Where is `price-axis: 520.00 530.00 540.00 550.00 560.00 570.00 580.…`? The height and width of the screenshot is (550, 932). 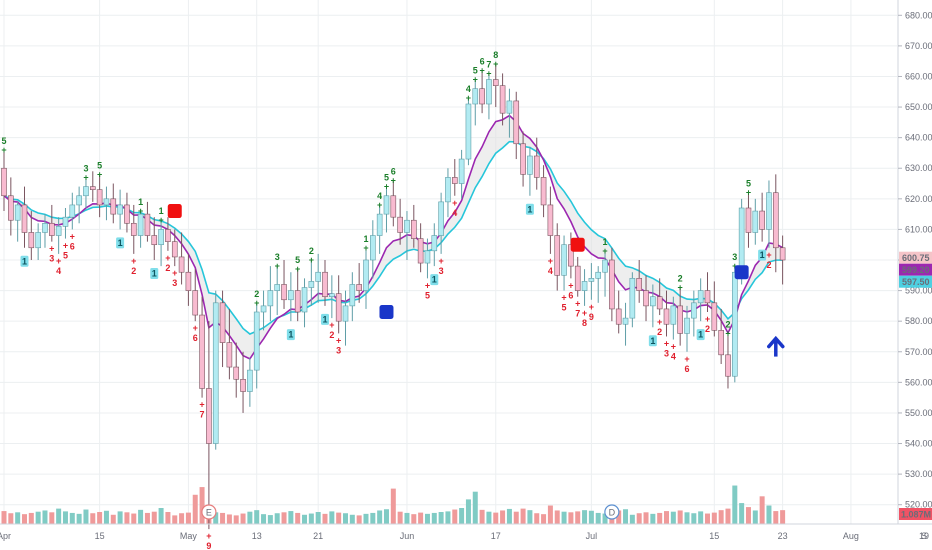 price-axis: 520.00 530.00 540.00 550.00 560.00 570.00 580.… is located at coordinates (914, 262).